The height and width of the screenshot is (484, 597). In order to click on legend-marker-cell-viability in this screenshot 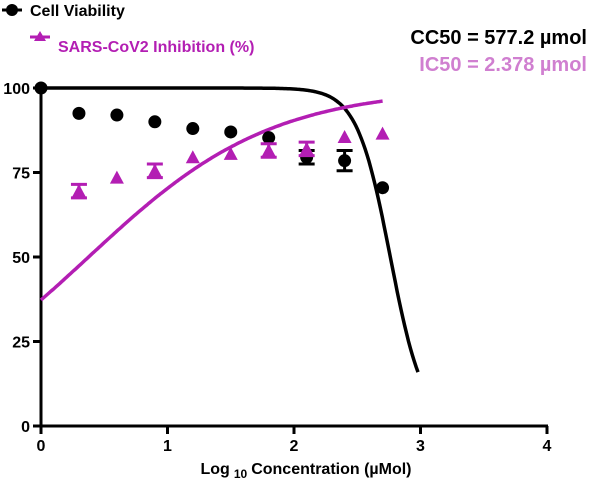, I will do `click(12, 10)`.